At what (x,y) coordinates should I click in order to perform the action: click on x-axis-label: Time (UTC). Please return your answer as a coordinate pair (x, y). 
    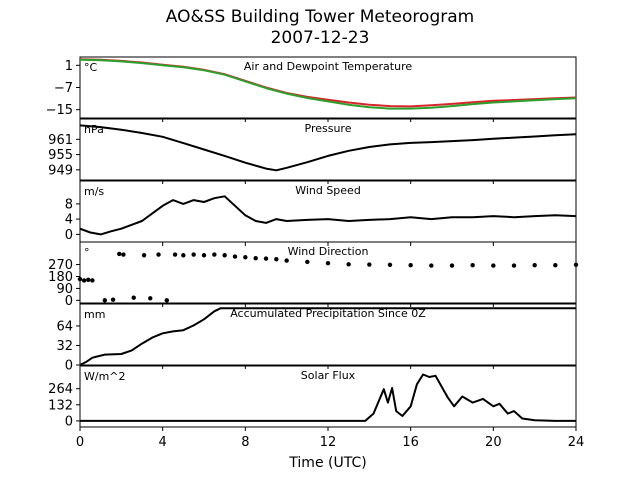
    Looking at the image, I should click on (327, 463).